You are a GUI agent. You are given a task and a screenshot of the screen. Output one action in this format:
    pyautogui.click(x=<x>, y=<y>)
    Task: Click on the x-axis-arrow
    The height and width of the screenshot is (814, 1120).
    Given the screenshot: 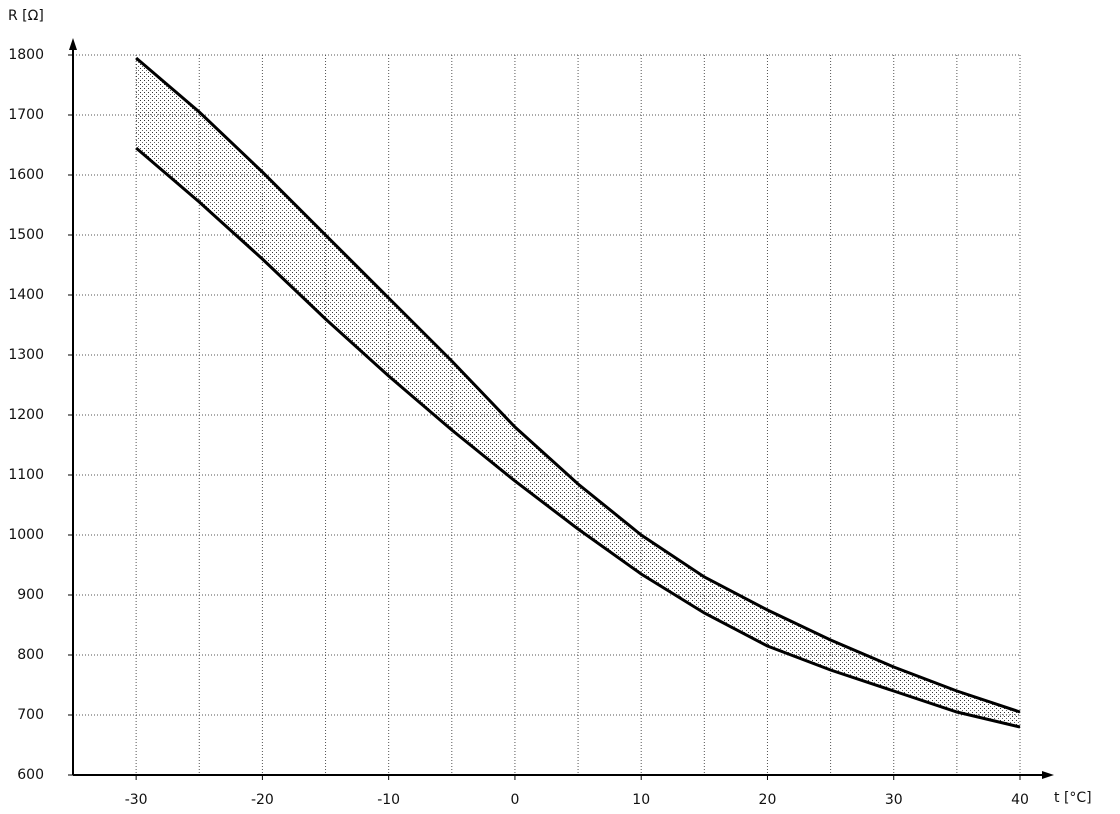 What is the action you would take?
    pyautogui.click(x=1048, y=775)
    